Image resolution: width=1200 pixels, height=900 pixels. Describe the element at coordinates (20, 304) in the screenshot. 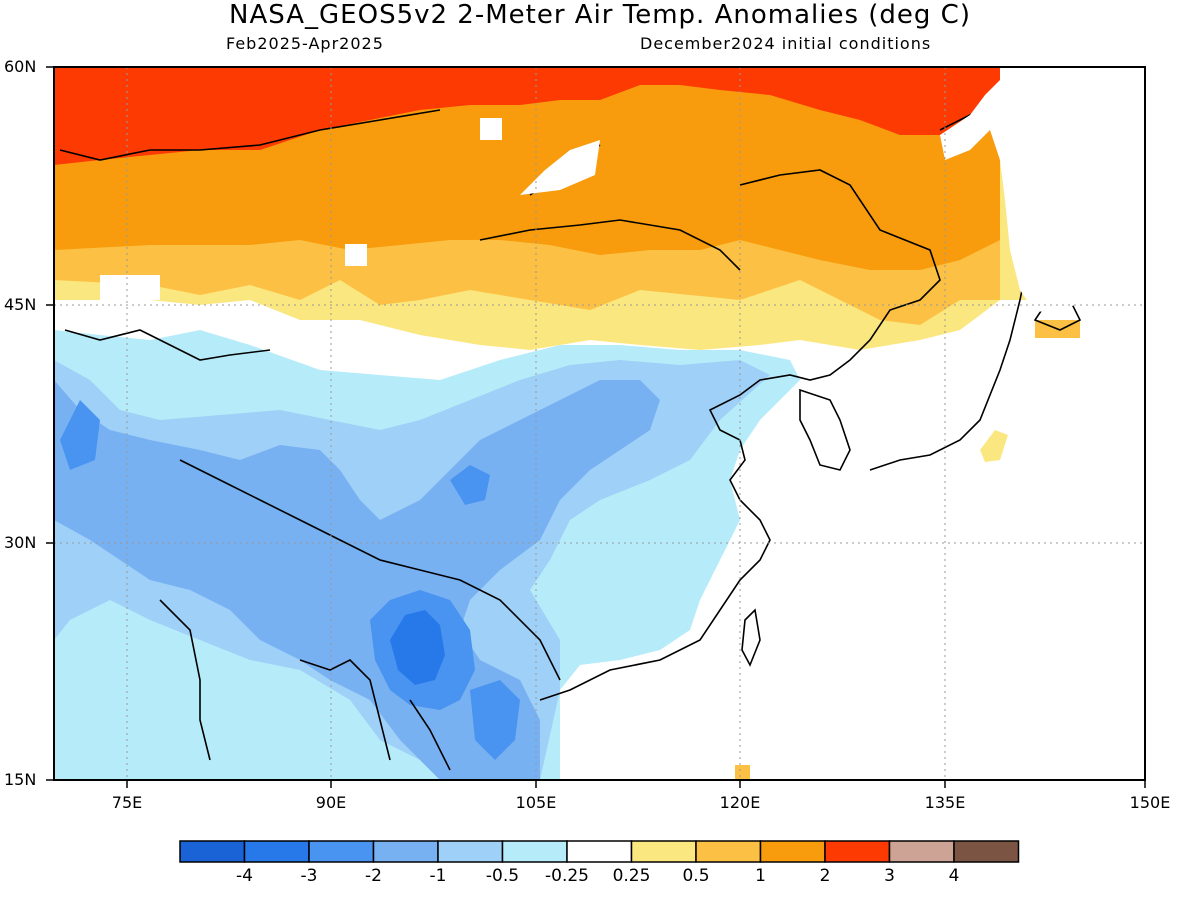

I see `y-tick-label: 45N` at that location.